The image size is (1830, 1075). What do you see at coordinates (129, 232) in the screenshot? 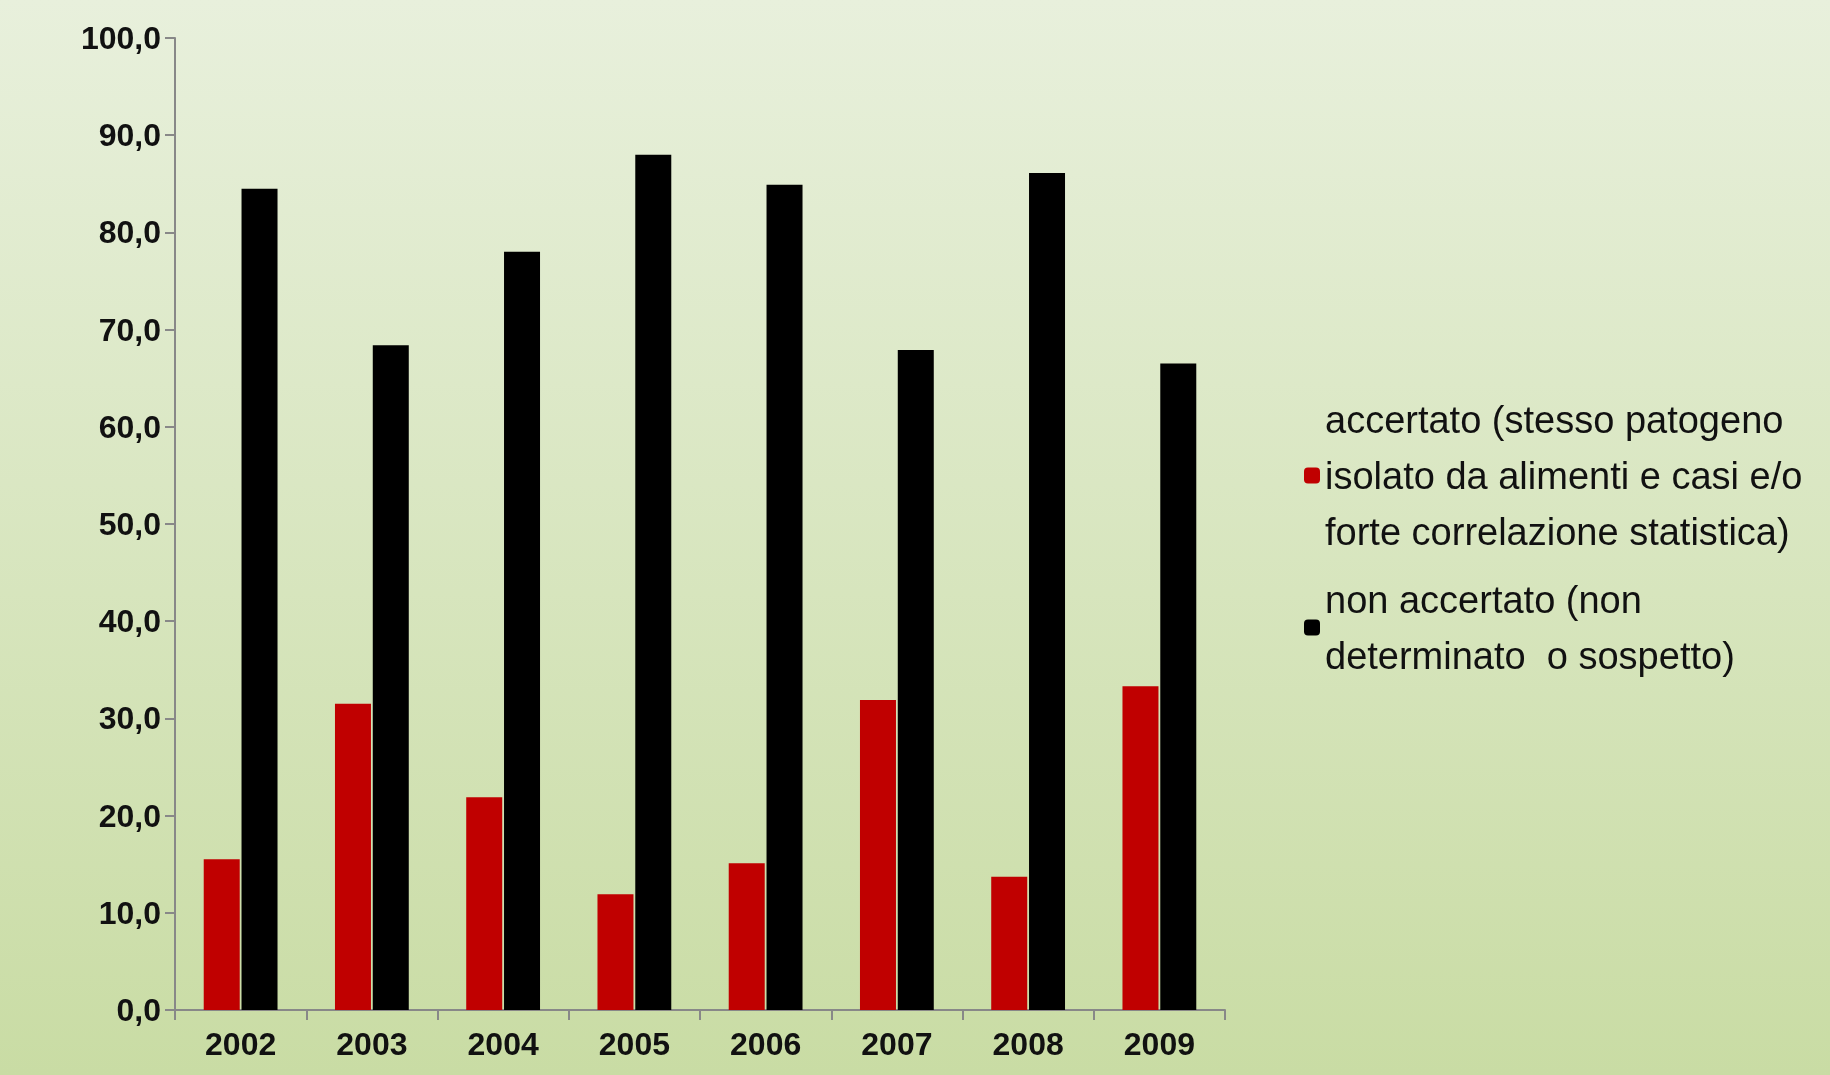
I see `y-tick-label: 80,0` at bounding box center [129, 232].